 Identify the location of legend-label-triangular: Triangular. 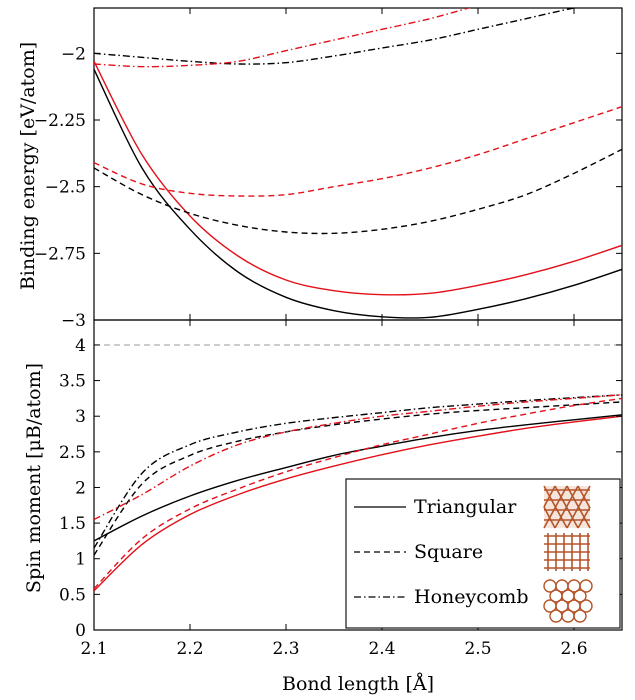
(465, 507).